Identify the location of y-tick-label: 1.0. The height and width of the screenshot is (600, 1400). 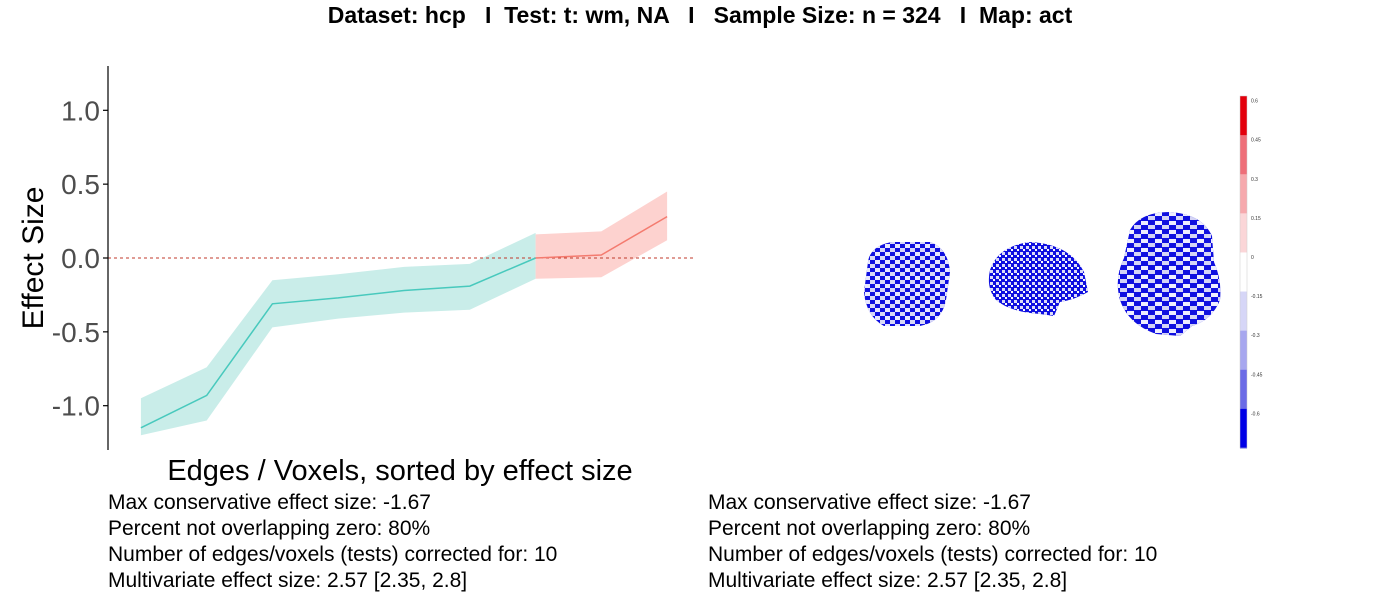
(80, 110).